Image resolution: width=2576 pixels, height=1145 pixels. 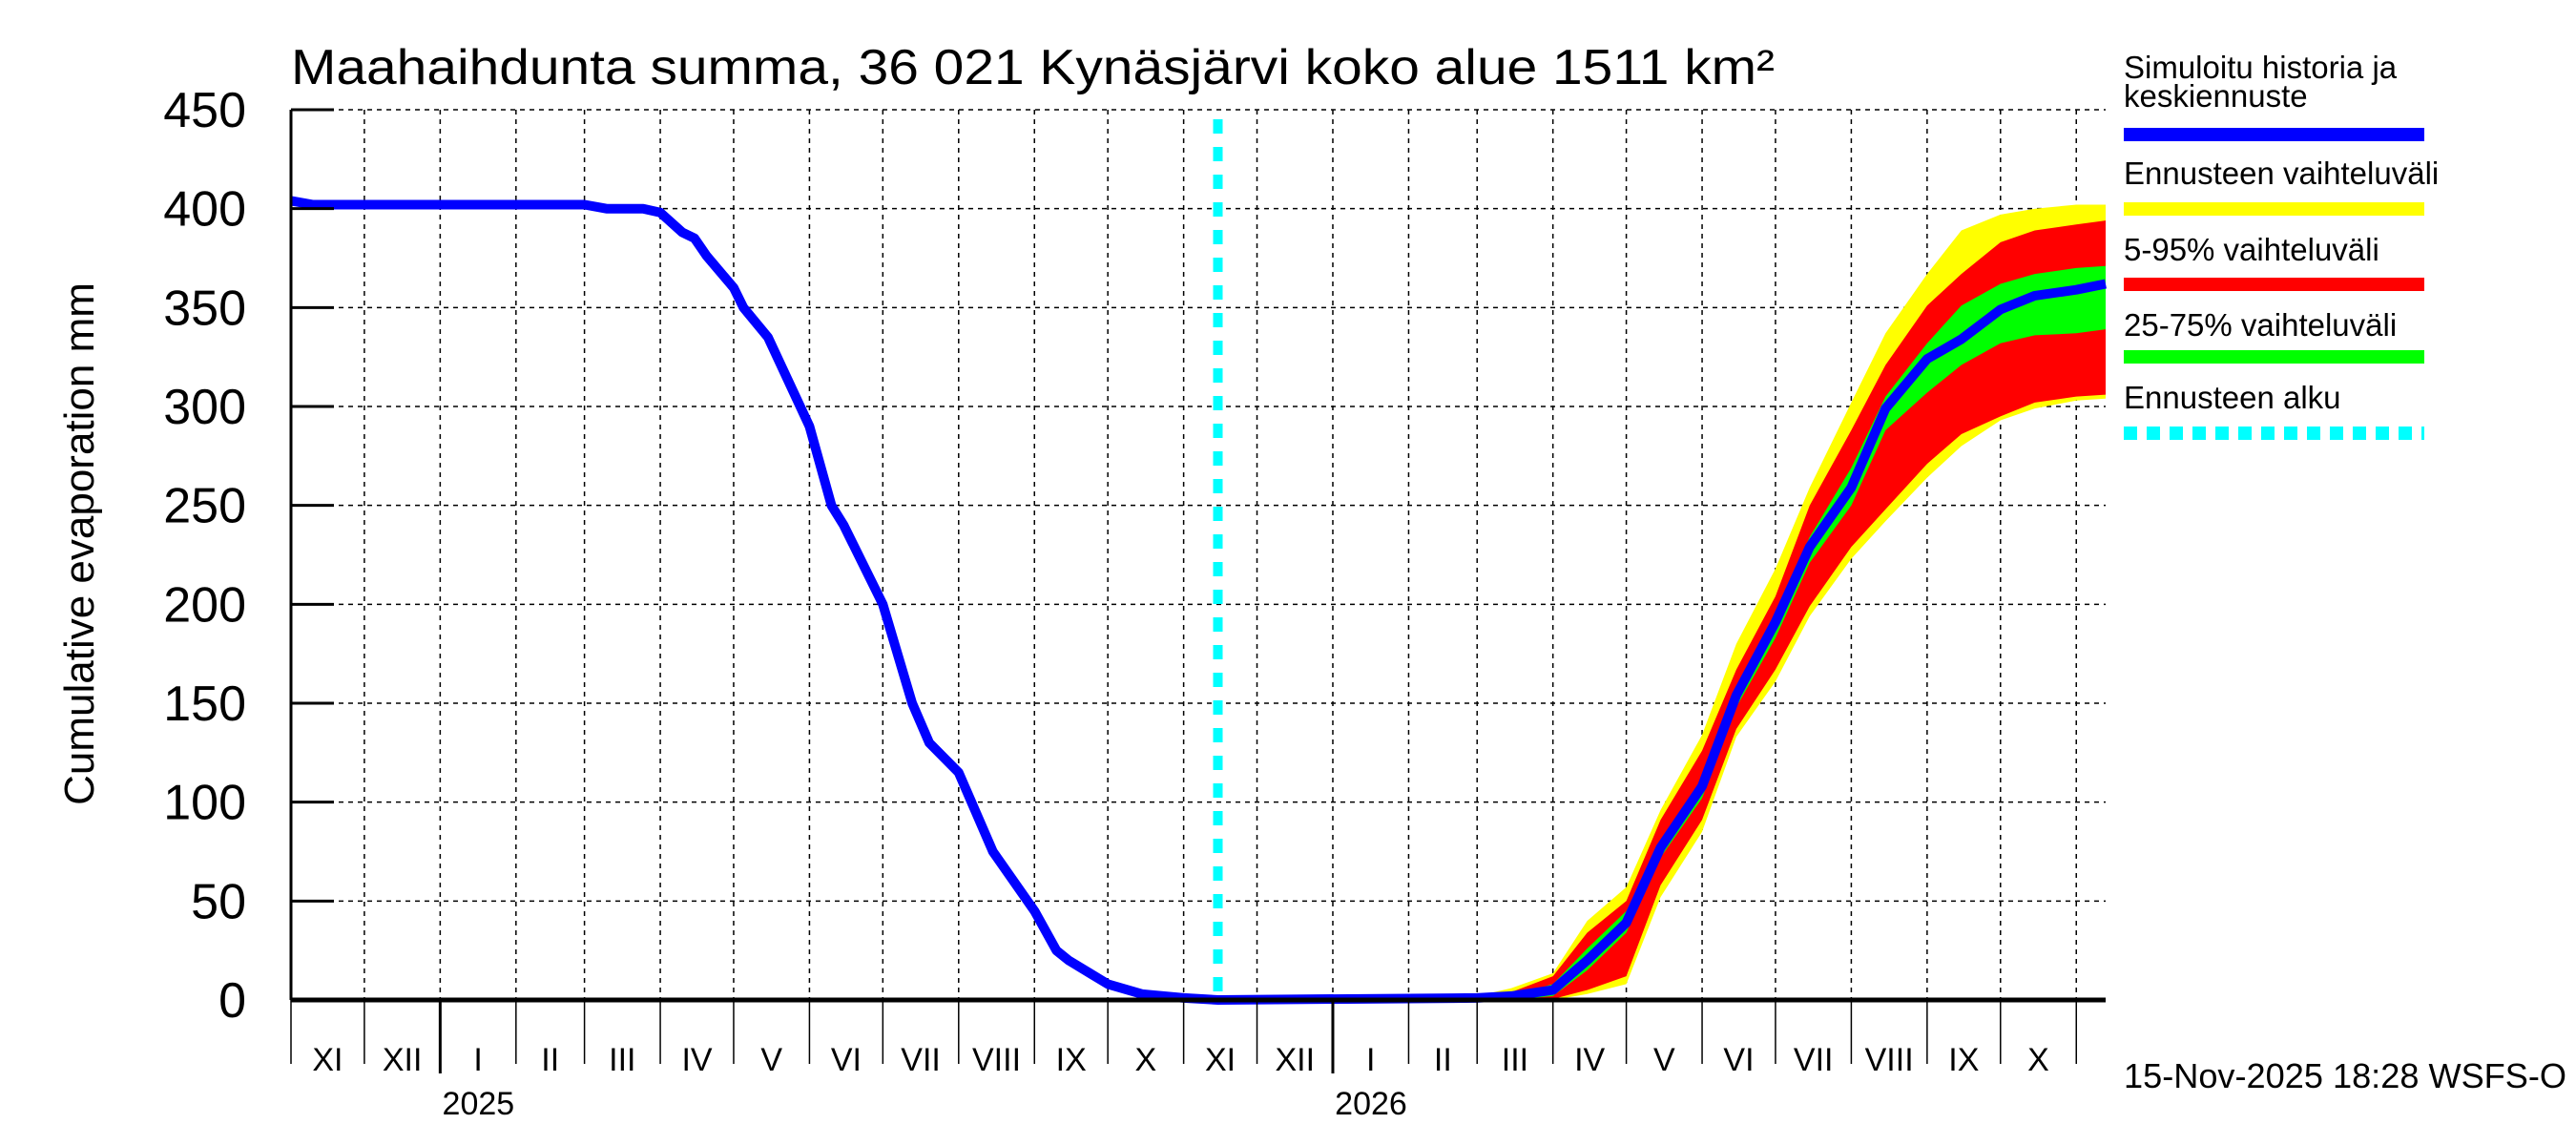 What do you see at coordinates (2232, 397) in the screenshot?
I see `legend-label: Ennusteen alku` at bounding box center [2232, 397].